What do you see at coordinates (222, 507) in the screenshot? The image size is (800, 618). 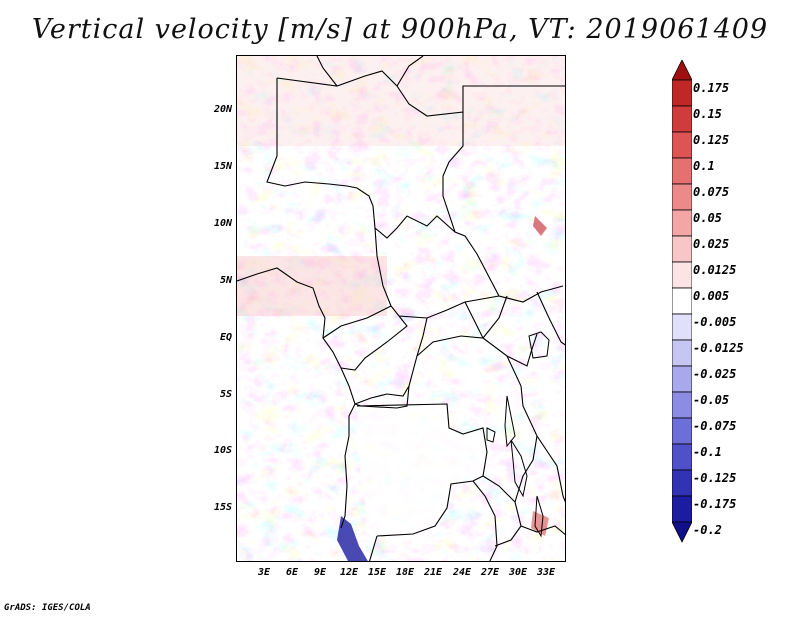 I see `lat-label: 15S` at bounding box center [222, 507].